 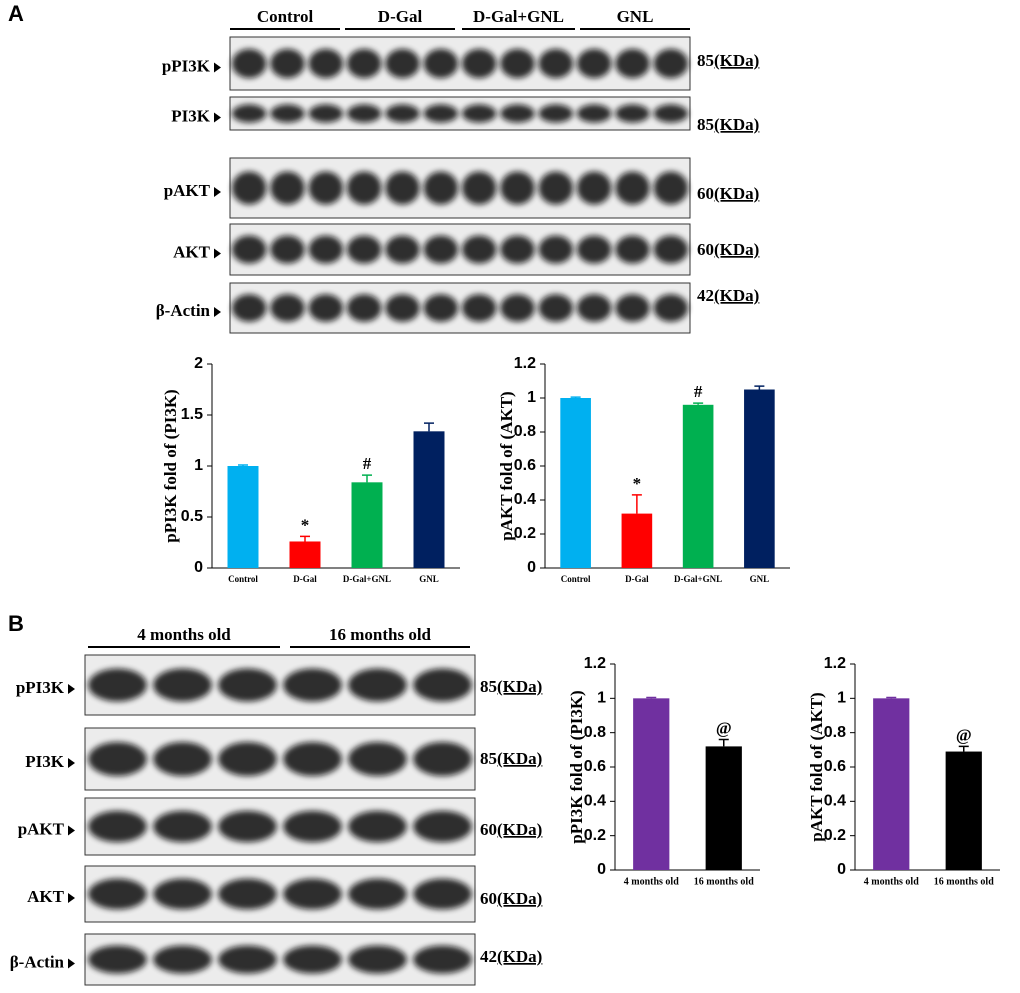 What do you see at coordinates (305, 579) in the screenshot?
I see `x-tick-label: D-Gal` at bounding box center [305, 579].